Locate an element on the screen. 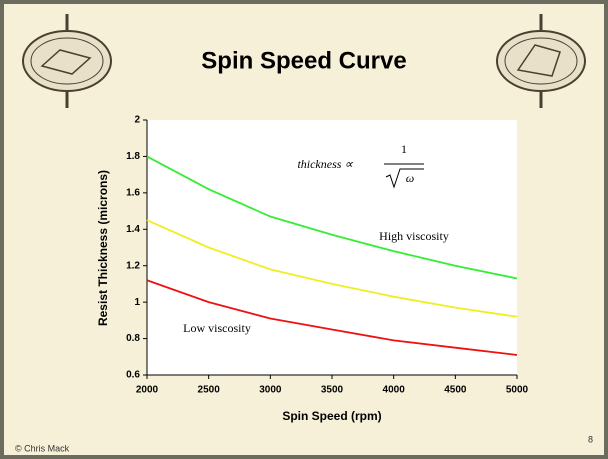 Image resolution: width=608 pixels, height=459 pixels. x-tick-label: 4500 is located at coordinates (455, 390).